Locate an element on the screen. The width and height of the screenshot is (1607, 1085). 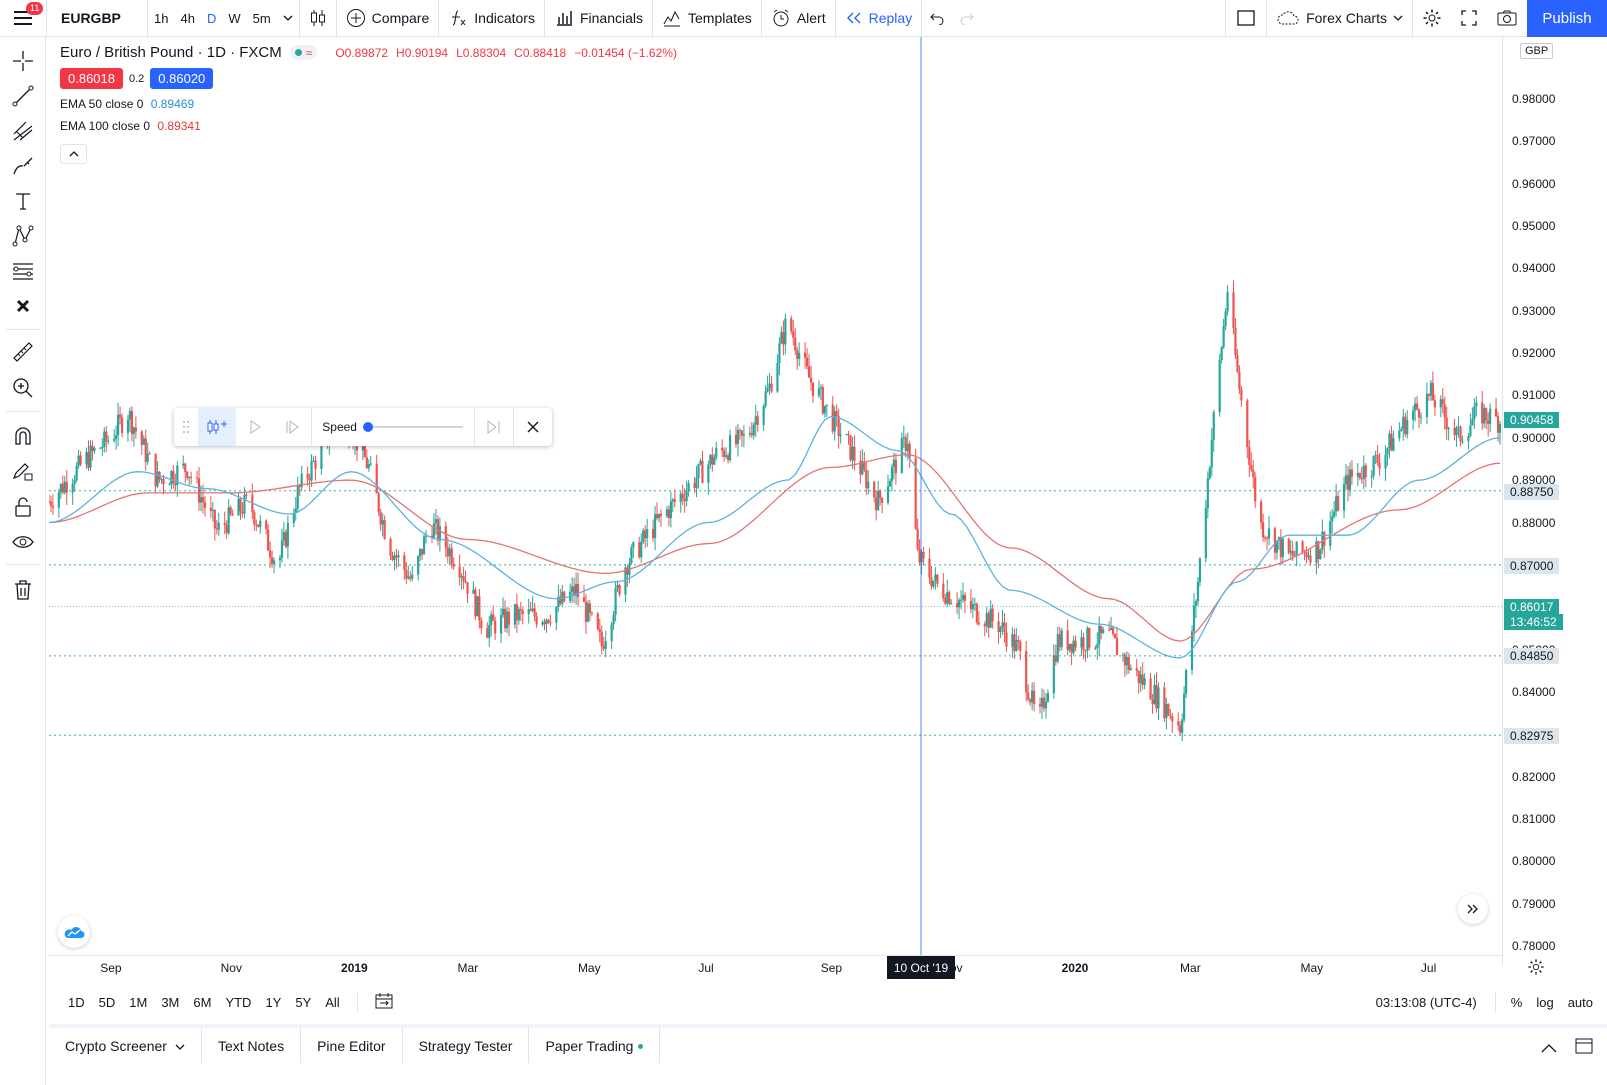
range-3m: 3M is located at coordinates (170, 1002).